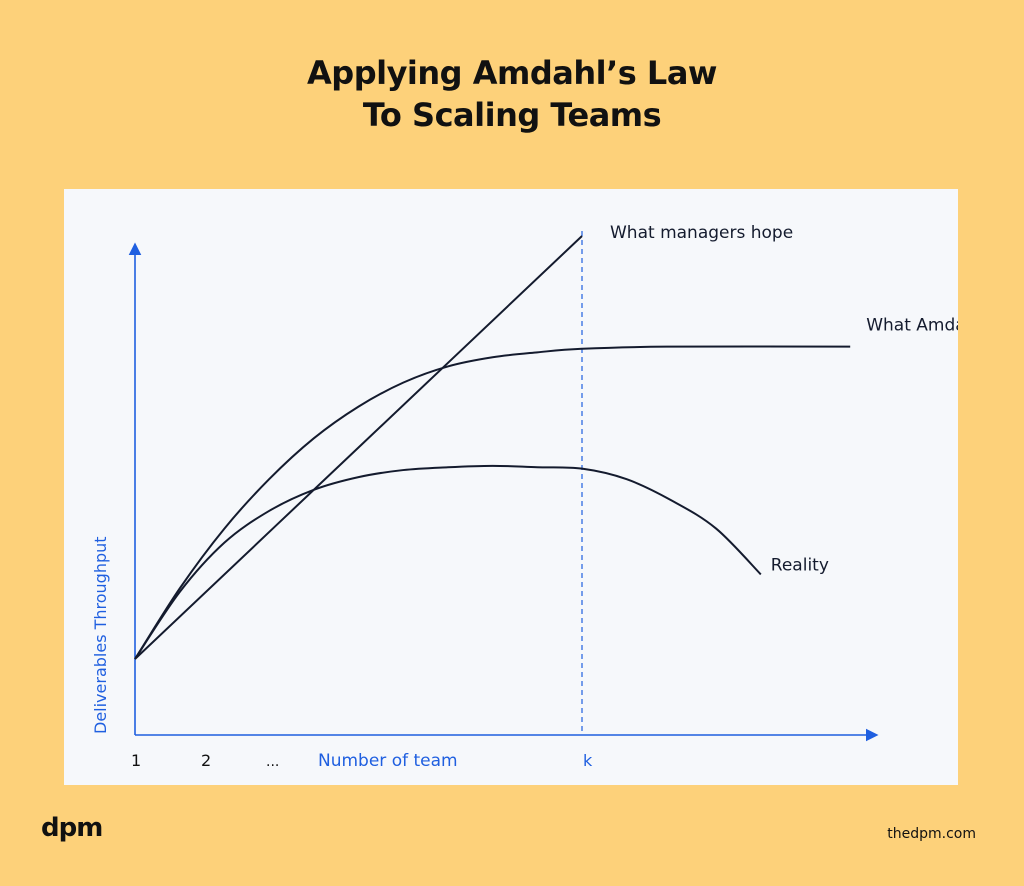 The width and height of the screenshot is (1024, 886). Describe the element at coordinates (512, 94) in the screenshot. I see `page-title: Applying Amdahl’s Law To Scaling Teams` at that location.